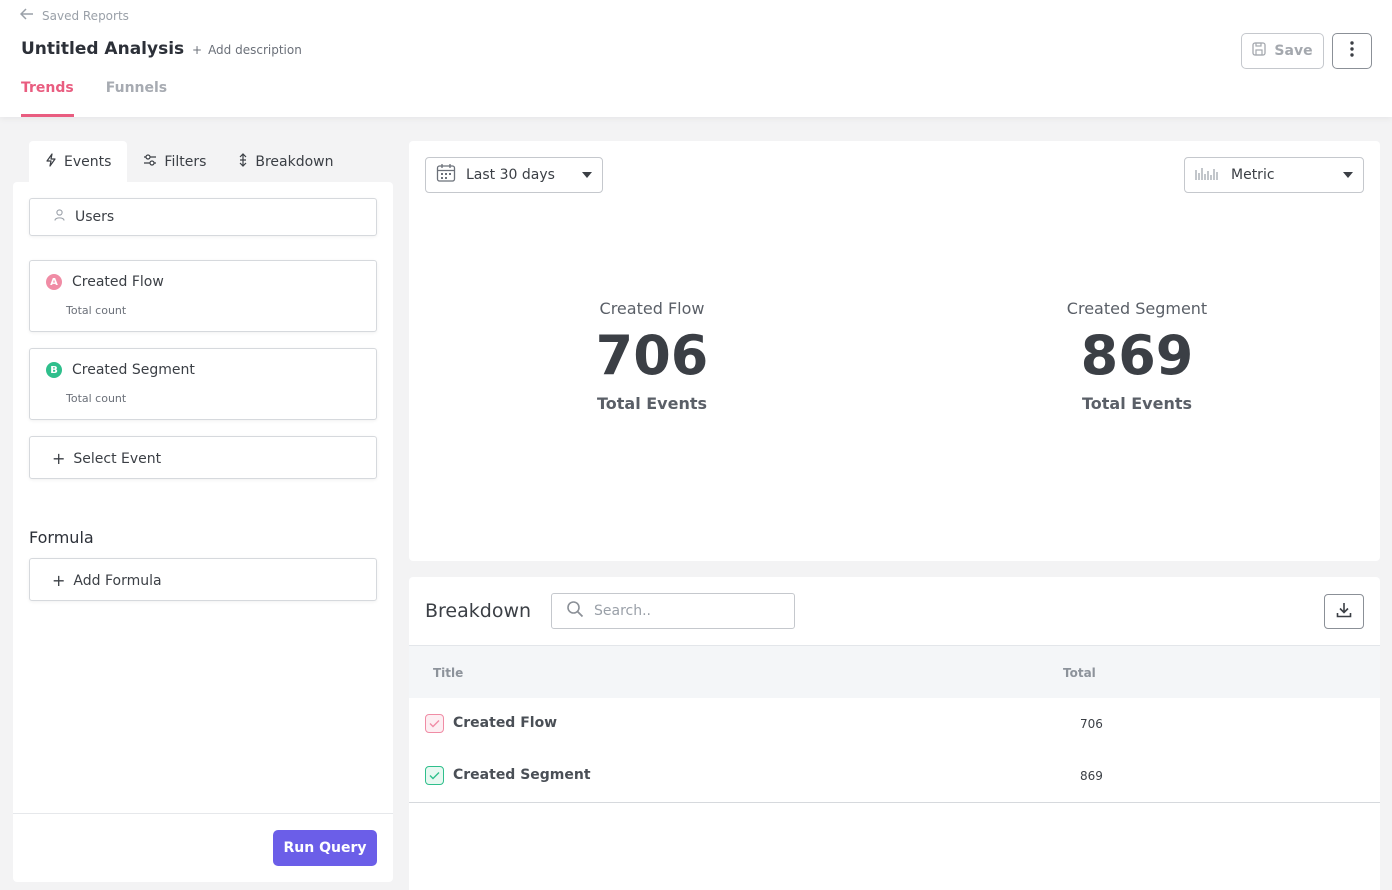 This screenshot has height=890, width=1392. What do you see at coordinates (103, 49) in the screenshot?
I see `report-title: Untitled Analysis` at bounding box center [103, 49].